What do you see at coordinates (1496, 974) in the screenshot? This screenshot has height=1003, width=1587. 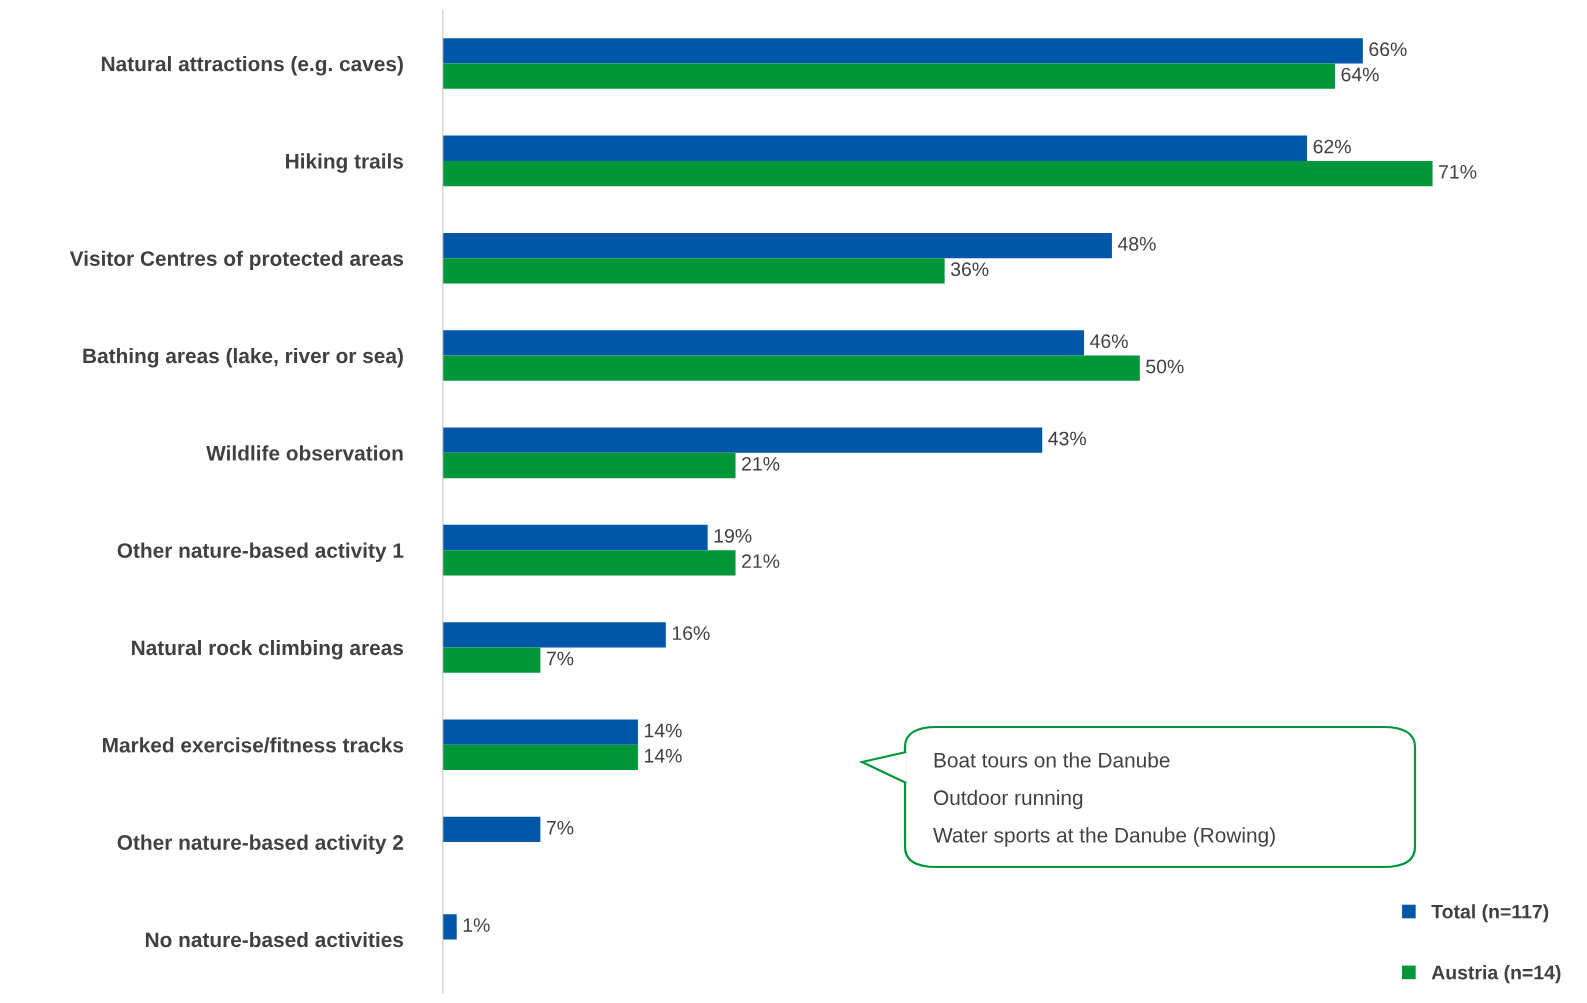 I see `legend-label: Austria (n=14)` at bounding box center [1496, 974].